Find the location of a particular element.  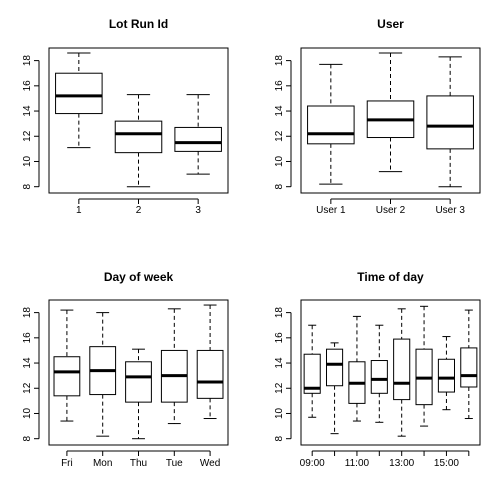

box-Wed is located at coordinates (210, 362).